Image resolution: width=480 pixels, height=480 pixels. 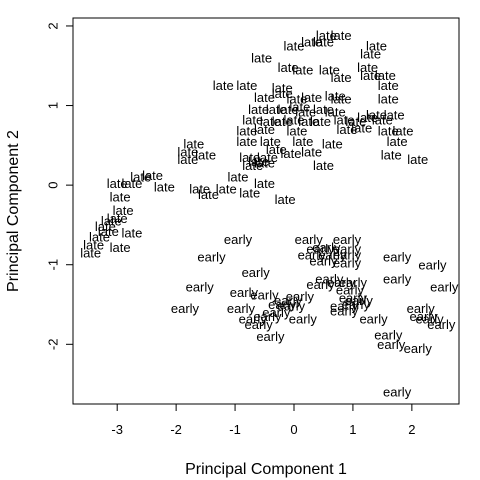 I want to click on y-axis: -2 -1 0 1 2, so click(x=59, y=186).